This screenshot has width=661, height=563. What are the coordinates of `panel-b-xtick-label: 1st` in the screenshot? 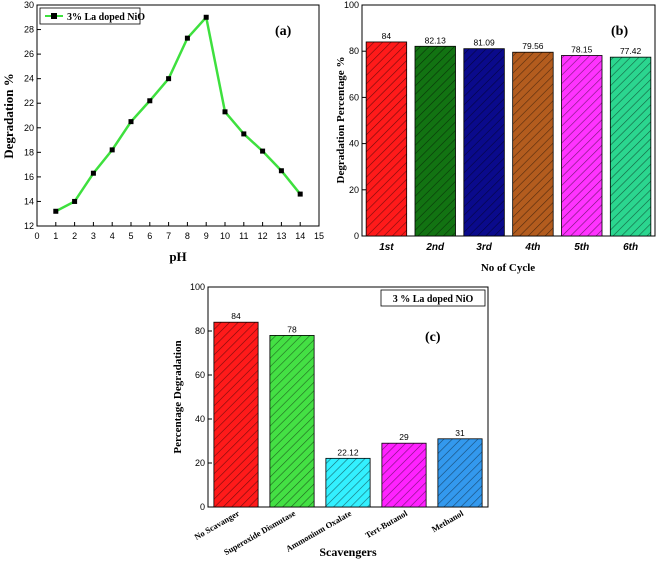 It's located at (386, 247).